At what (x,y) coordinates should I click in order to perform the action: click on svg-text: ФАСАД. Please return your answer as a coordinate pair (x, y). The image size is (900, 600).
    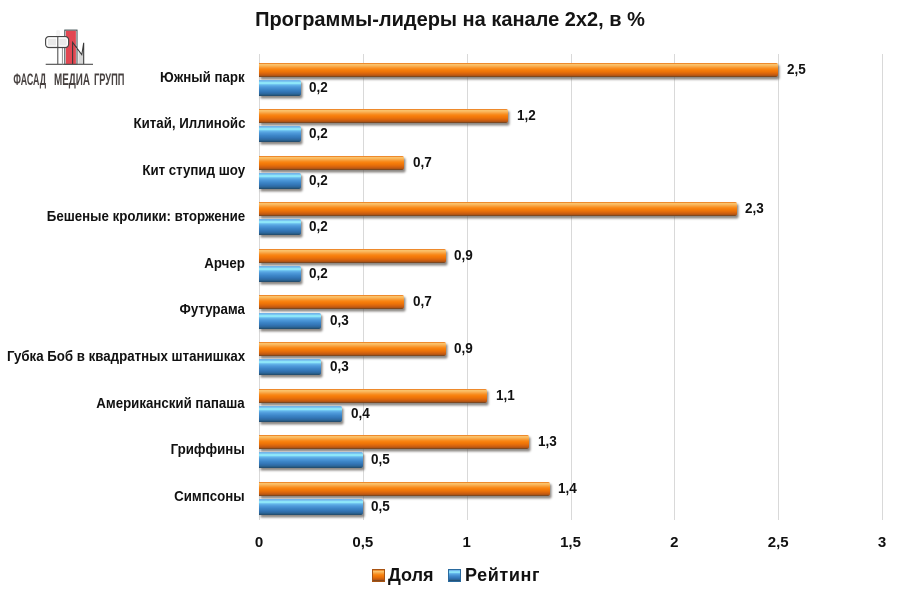
    Looking at the image, I should click on (29, 80).